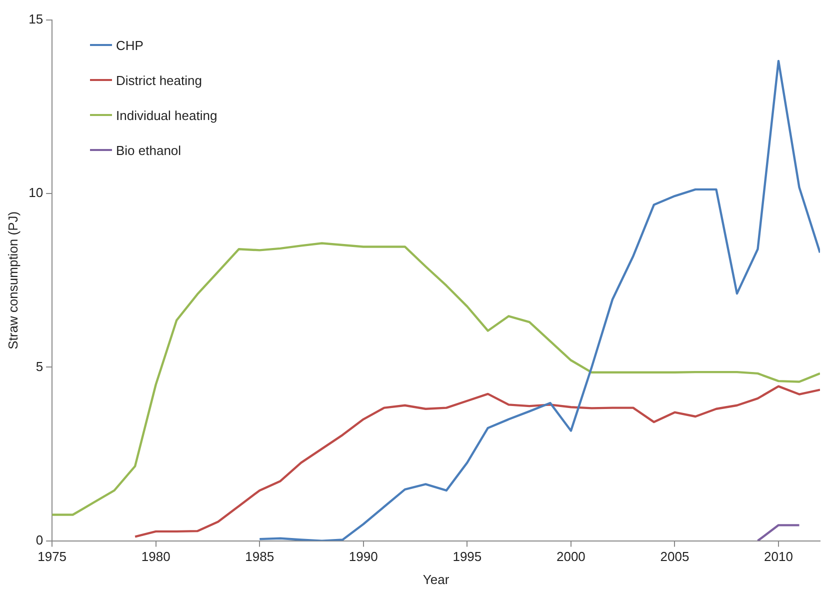 Image resolution: width=832 pixels, height=602 pixels. Describe the element at coordinates (155, 556) in the screenshot. I see `x-tick-label: 1980` at that location.